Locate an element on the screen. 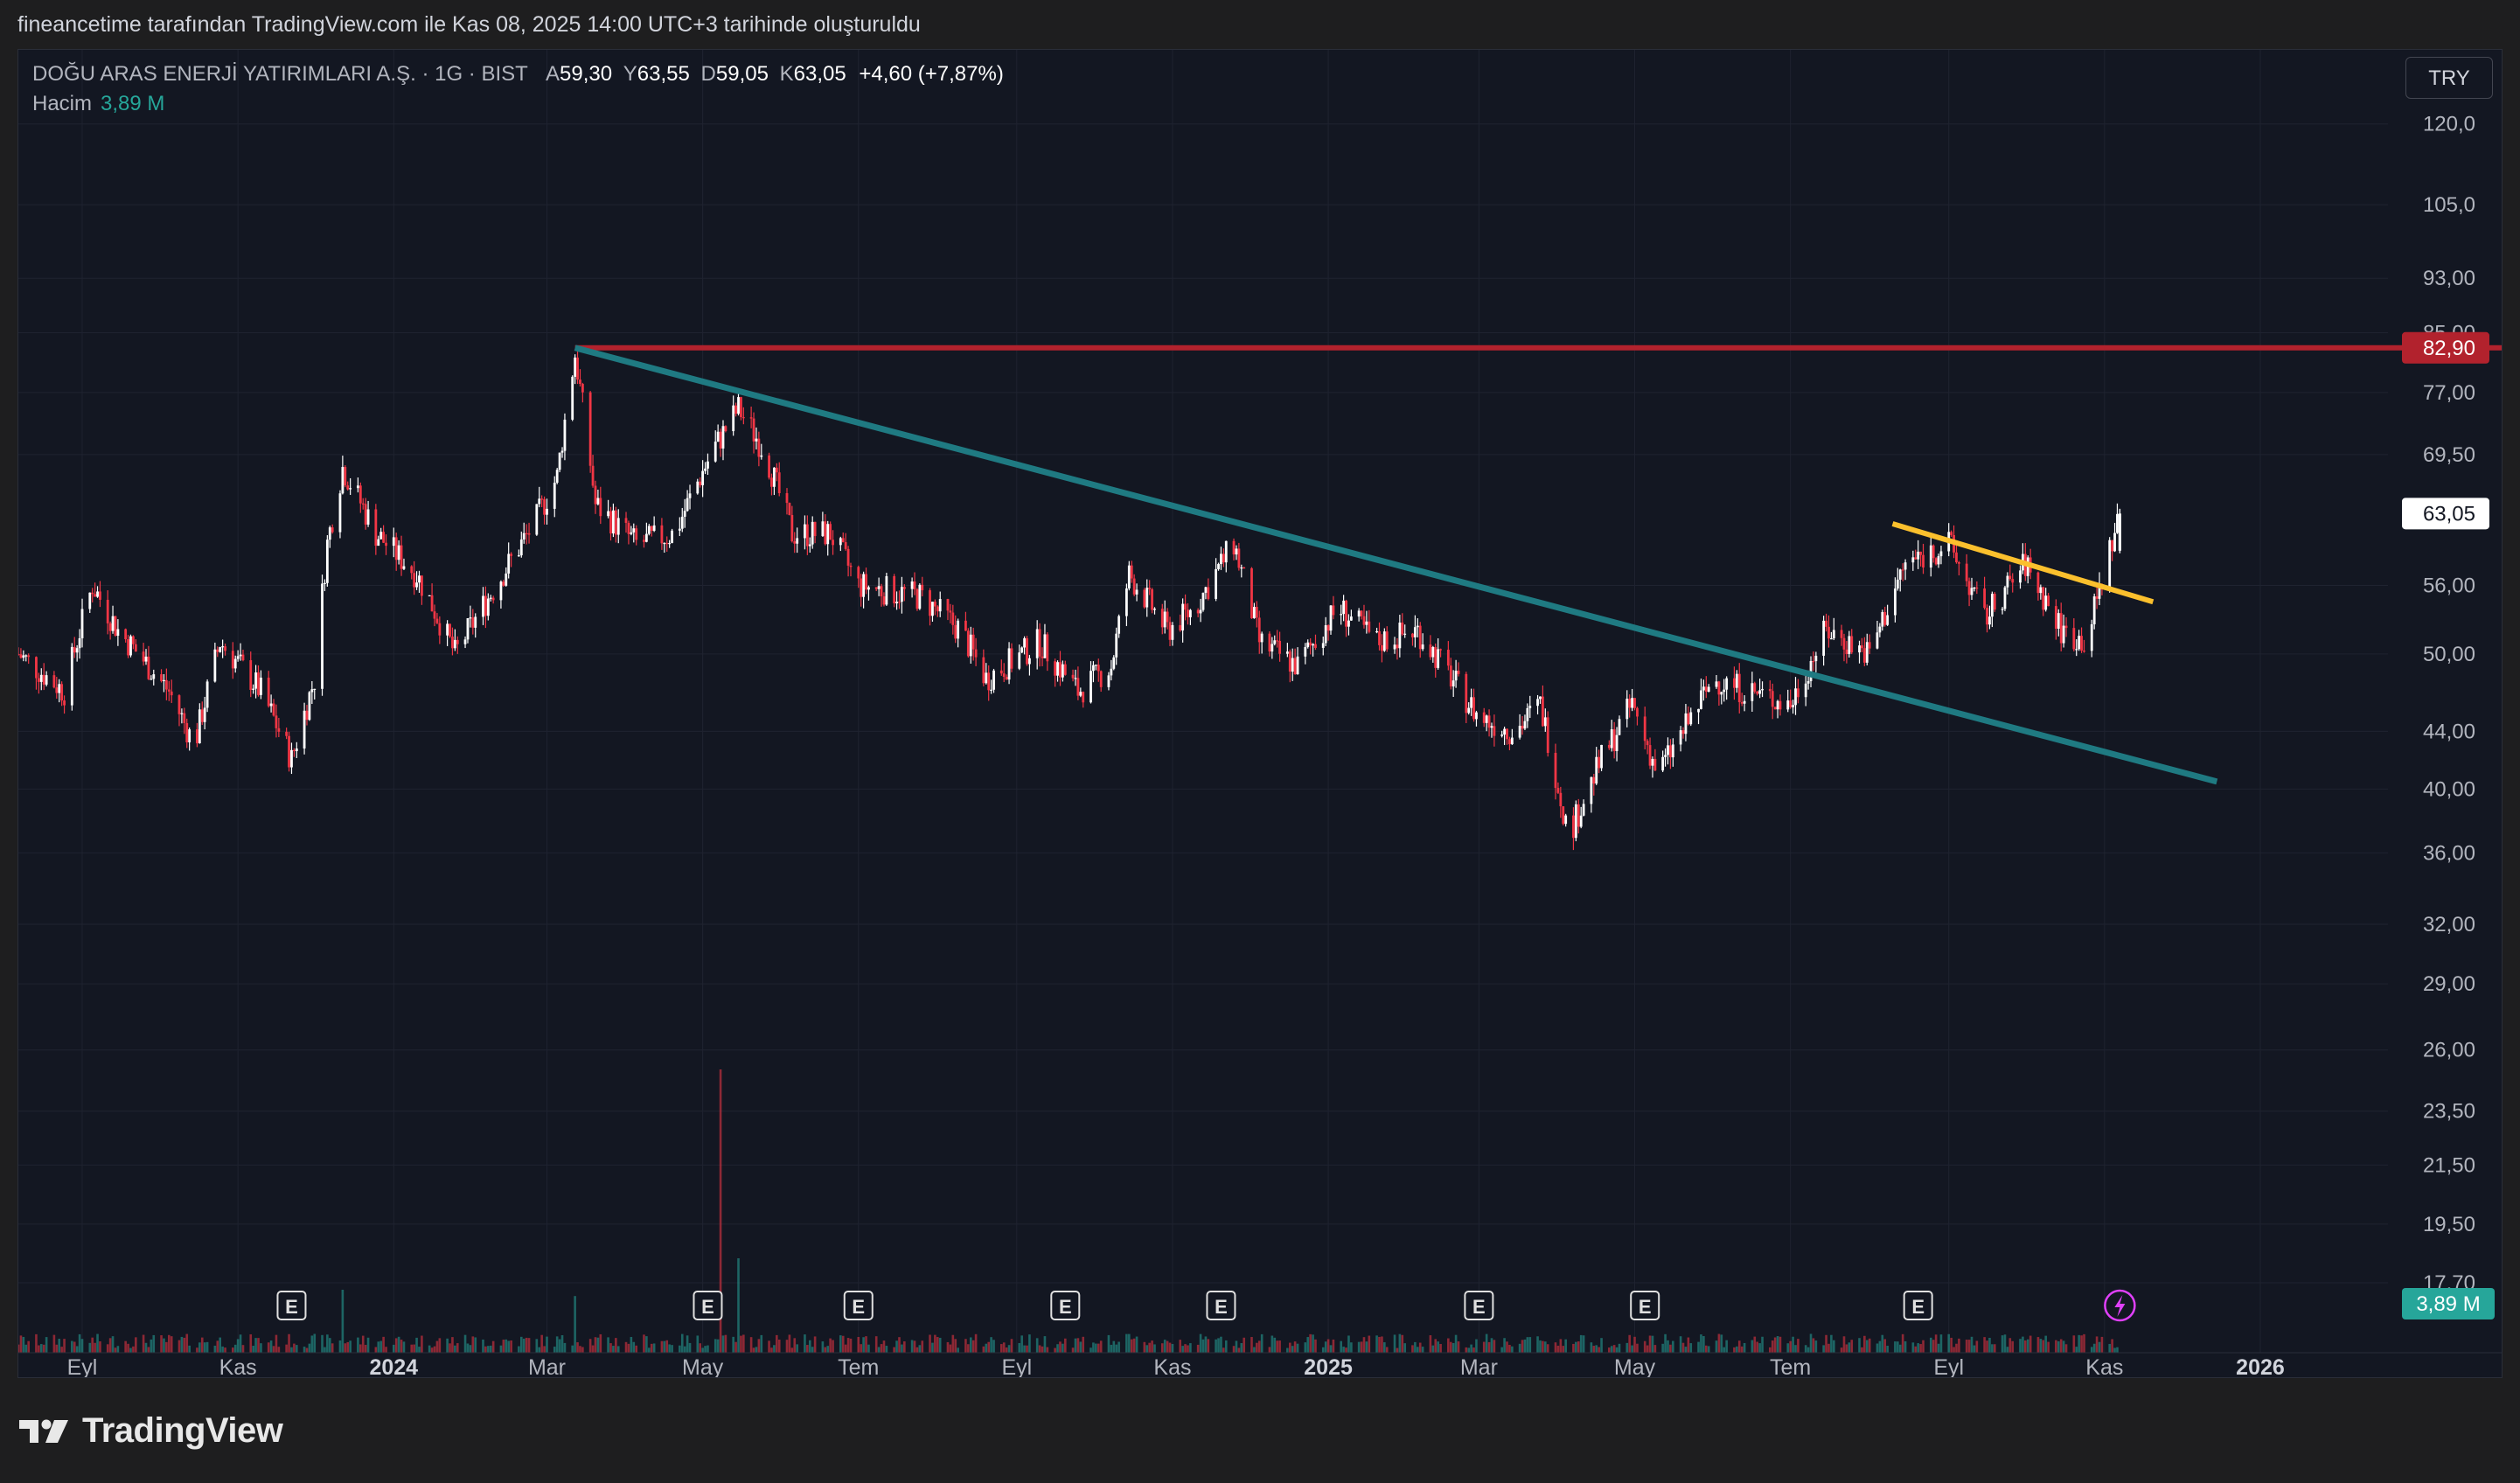 This screenshot has width=2520, height=1483. earnings-badge-letter: E is located at coordinates (1221, 1307).